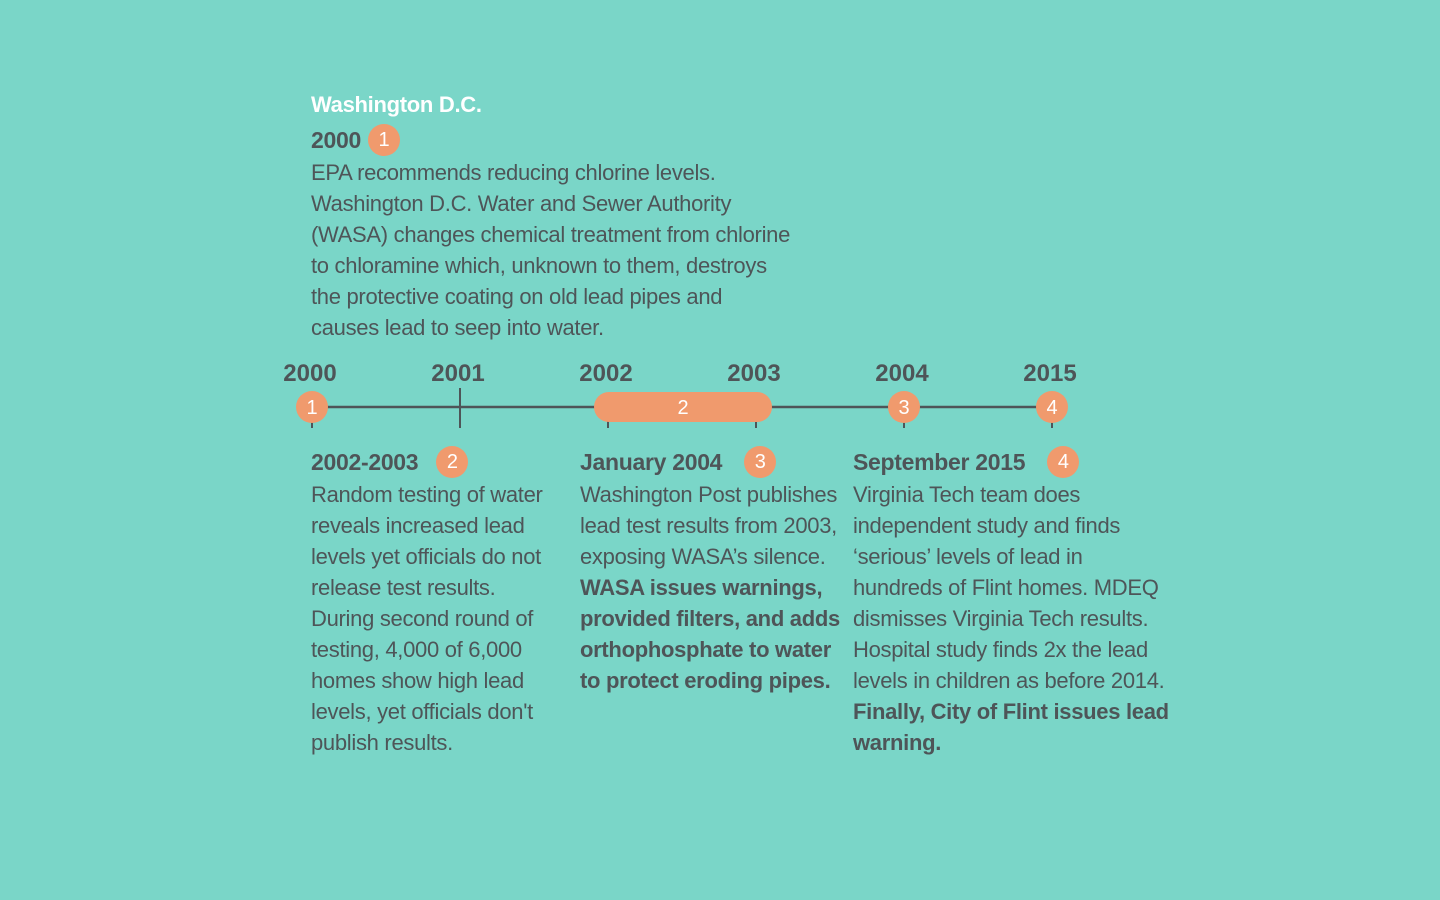 The image size is (1440, 900). What do you see at coordinates (605, 373) in the screenshot?
I see `tick-label-2002: 2002` at bounding box center [605, 373].